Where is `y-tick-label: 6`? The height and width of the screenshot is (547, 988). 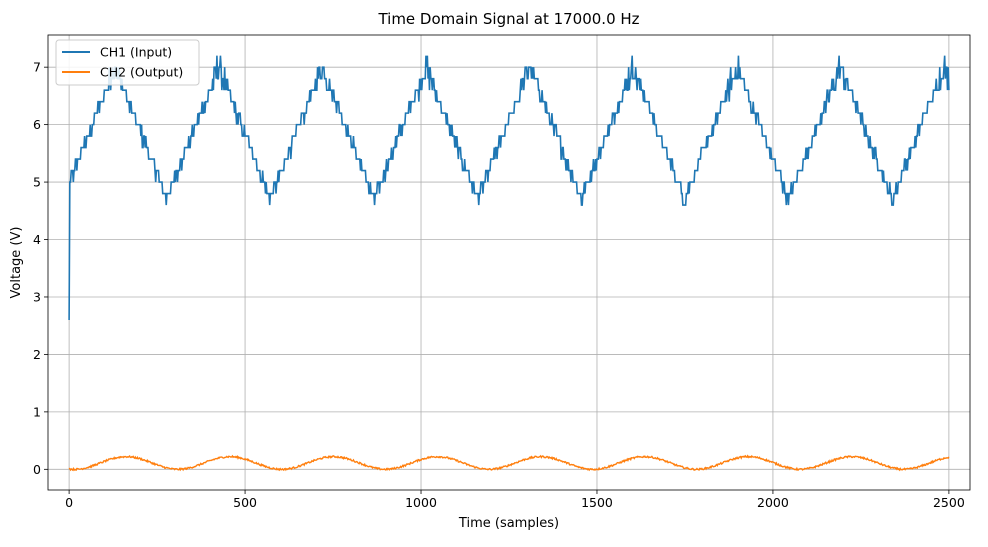
y-tick-label: 6 is located at coordinates (37, 124).